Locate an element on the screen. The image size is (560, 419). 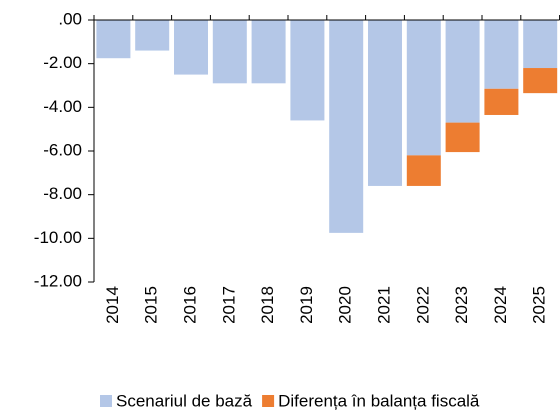
y-tick-label: -10.00 is located at coordinates (58, 237).